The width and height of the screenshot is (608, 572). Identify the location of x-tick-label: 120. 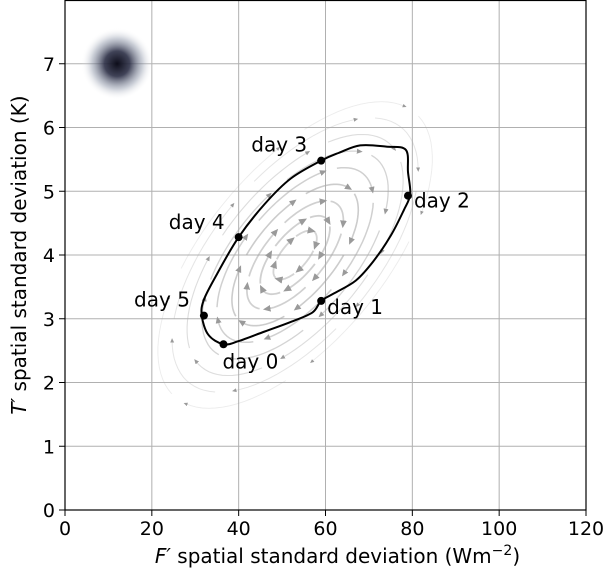
(586, 529).